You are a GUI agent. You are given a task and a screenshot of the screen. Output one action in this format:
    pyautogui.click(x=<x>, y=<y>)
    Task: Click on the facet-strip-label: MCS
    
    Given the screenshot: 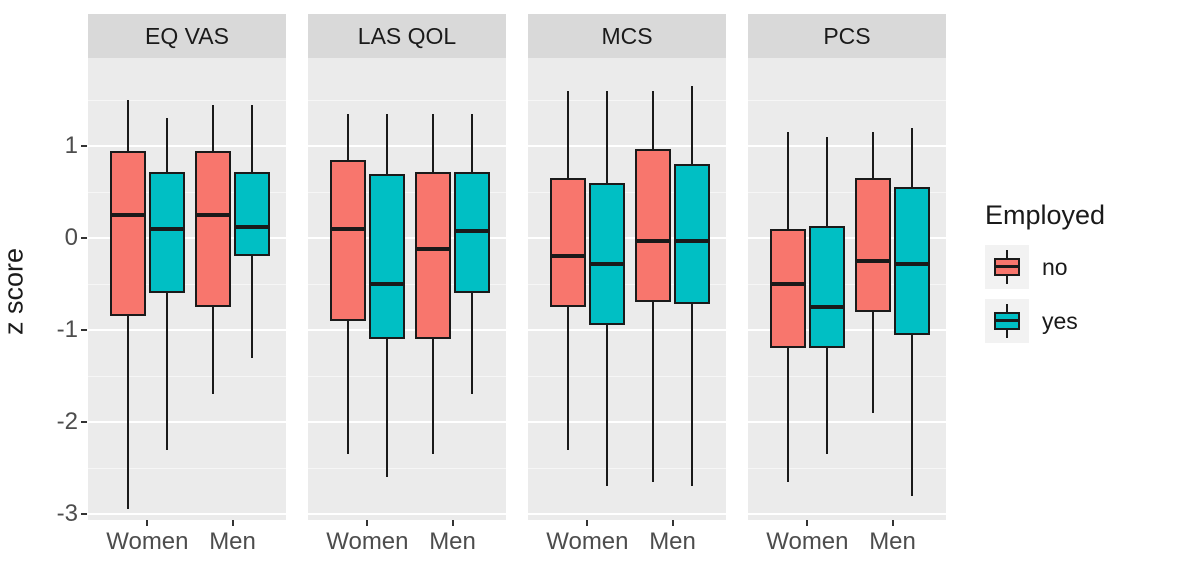 What is the action you would take?
    pyautogui.click(x=627, y=35)
    